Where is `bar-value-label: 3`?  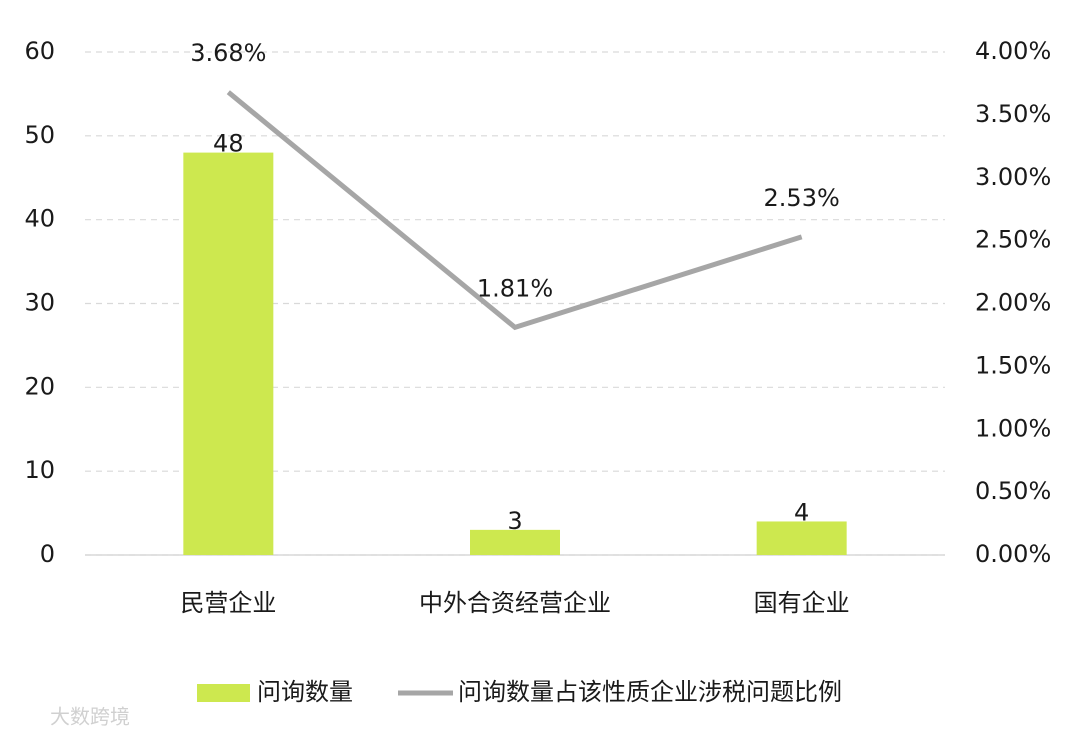
bar-value-label: 3 is located at coordinates (514, 521).